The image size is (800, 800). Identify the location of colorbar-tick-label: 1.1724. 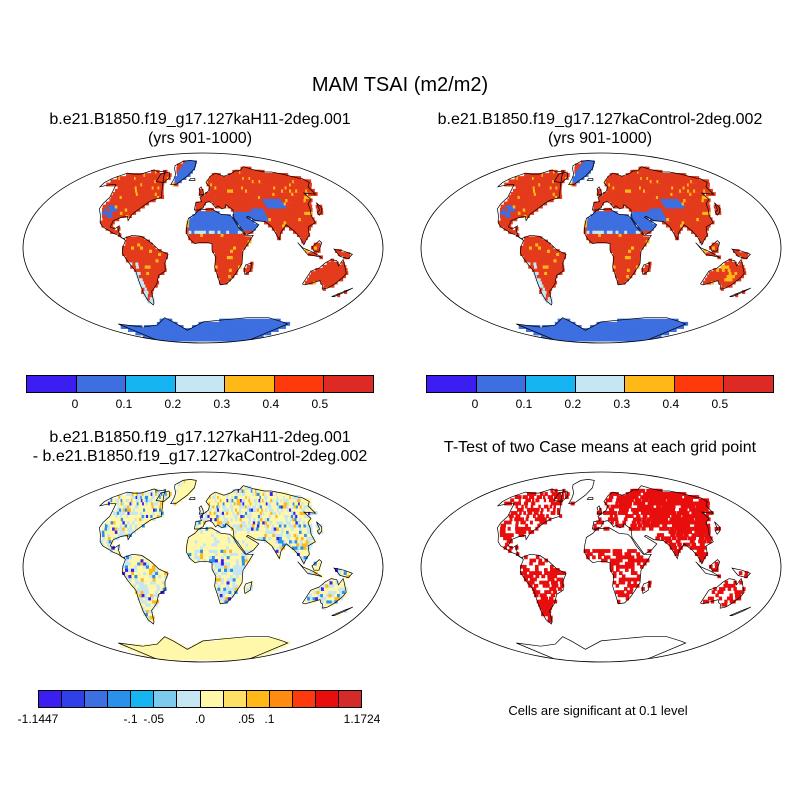
(362, 719).